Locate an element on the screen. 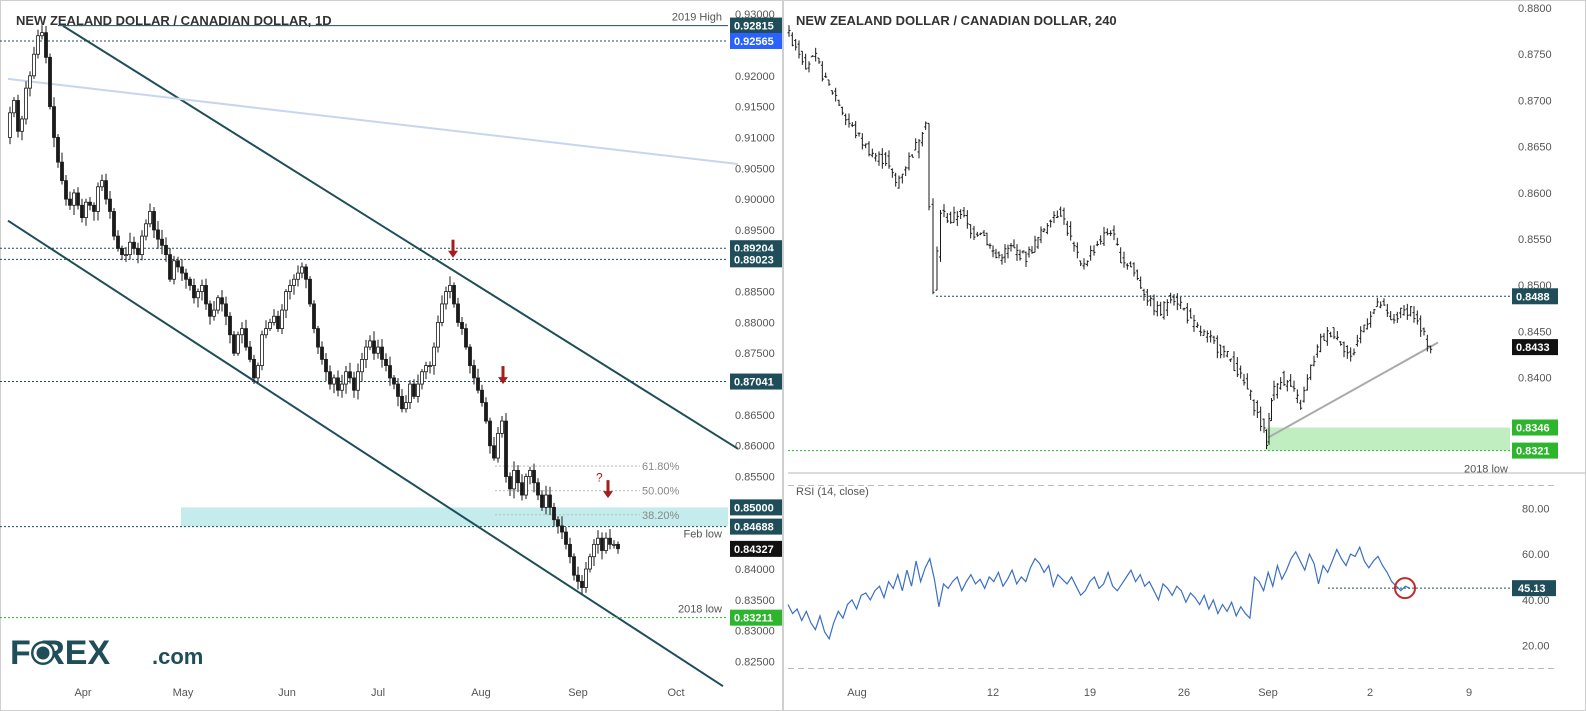  price-tag-label: 0.87041 is located at coordinates (754, 383).